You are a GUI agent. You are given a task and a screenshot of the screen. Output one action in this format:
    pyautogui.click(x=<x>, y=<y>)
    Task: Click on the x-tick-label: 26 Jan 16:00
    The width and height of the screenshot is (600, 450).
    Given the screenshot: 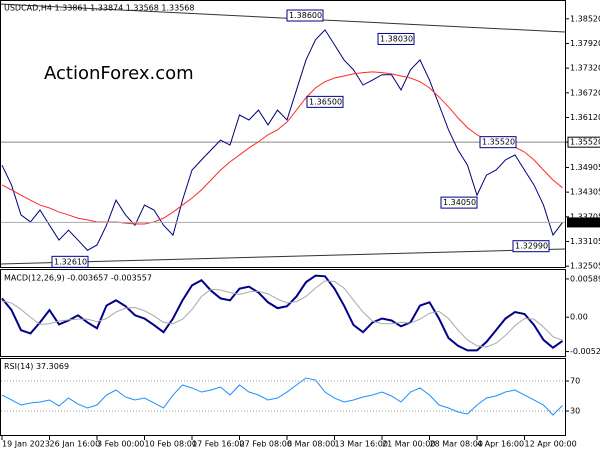 What is the action you would take?
    pyautogui.click(x=75, y=444)
    